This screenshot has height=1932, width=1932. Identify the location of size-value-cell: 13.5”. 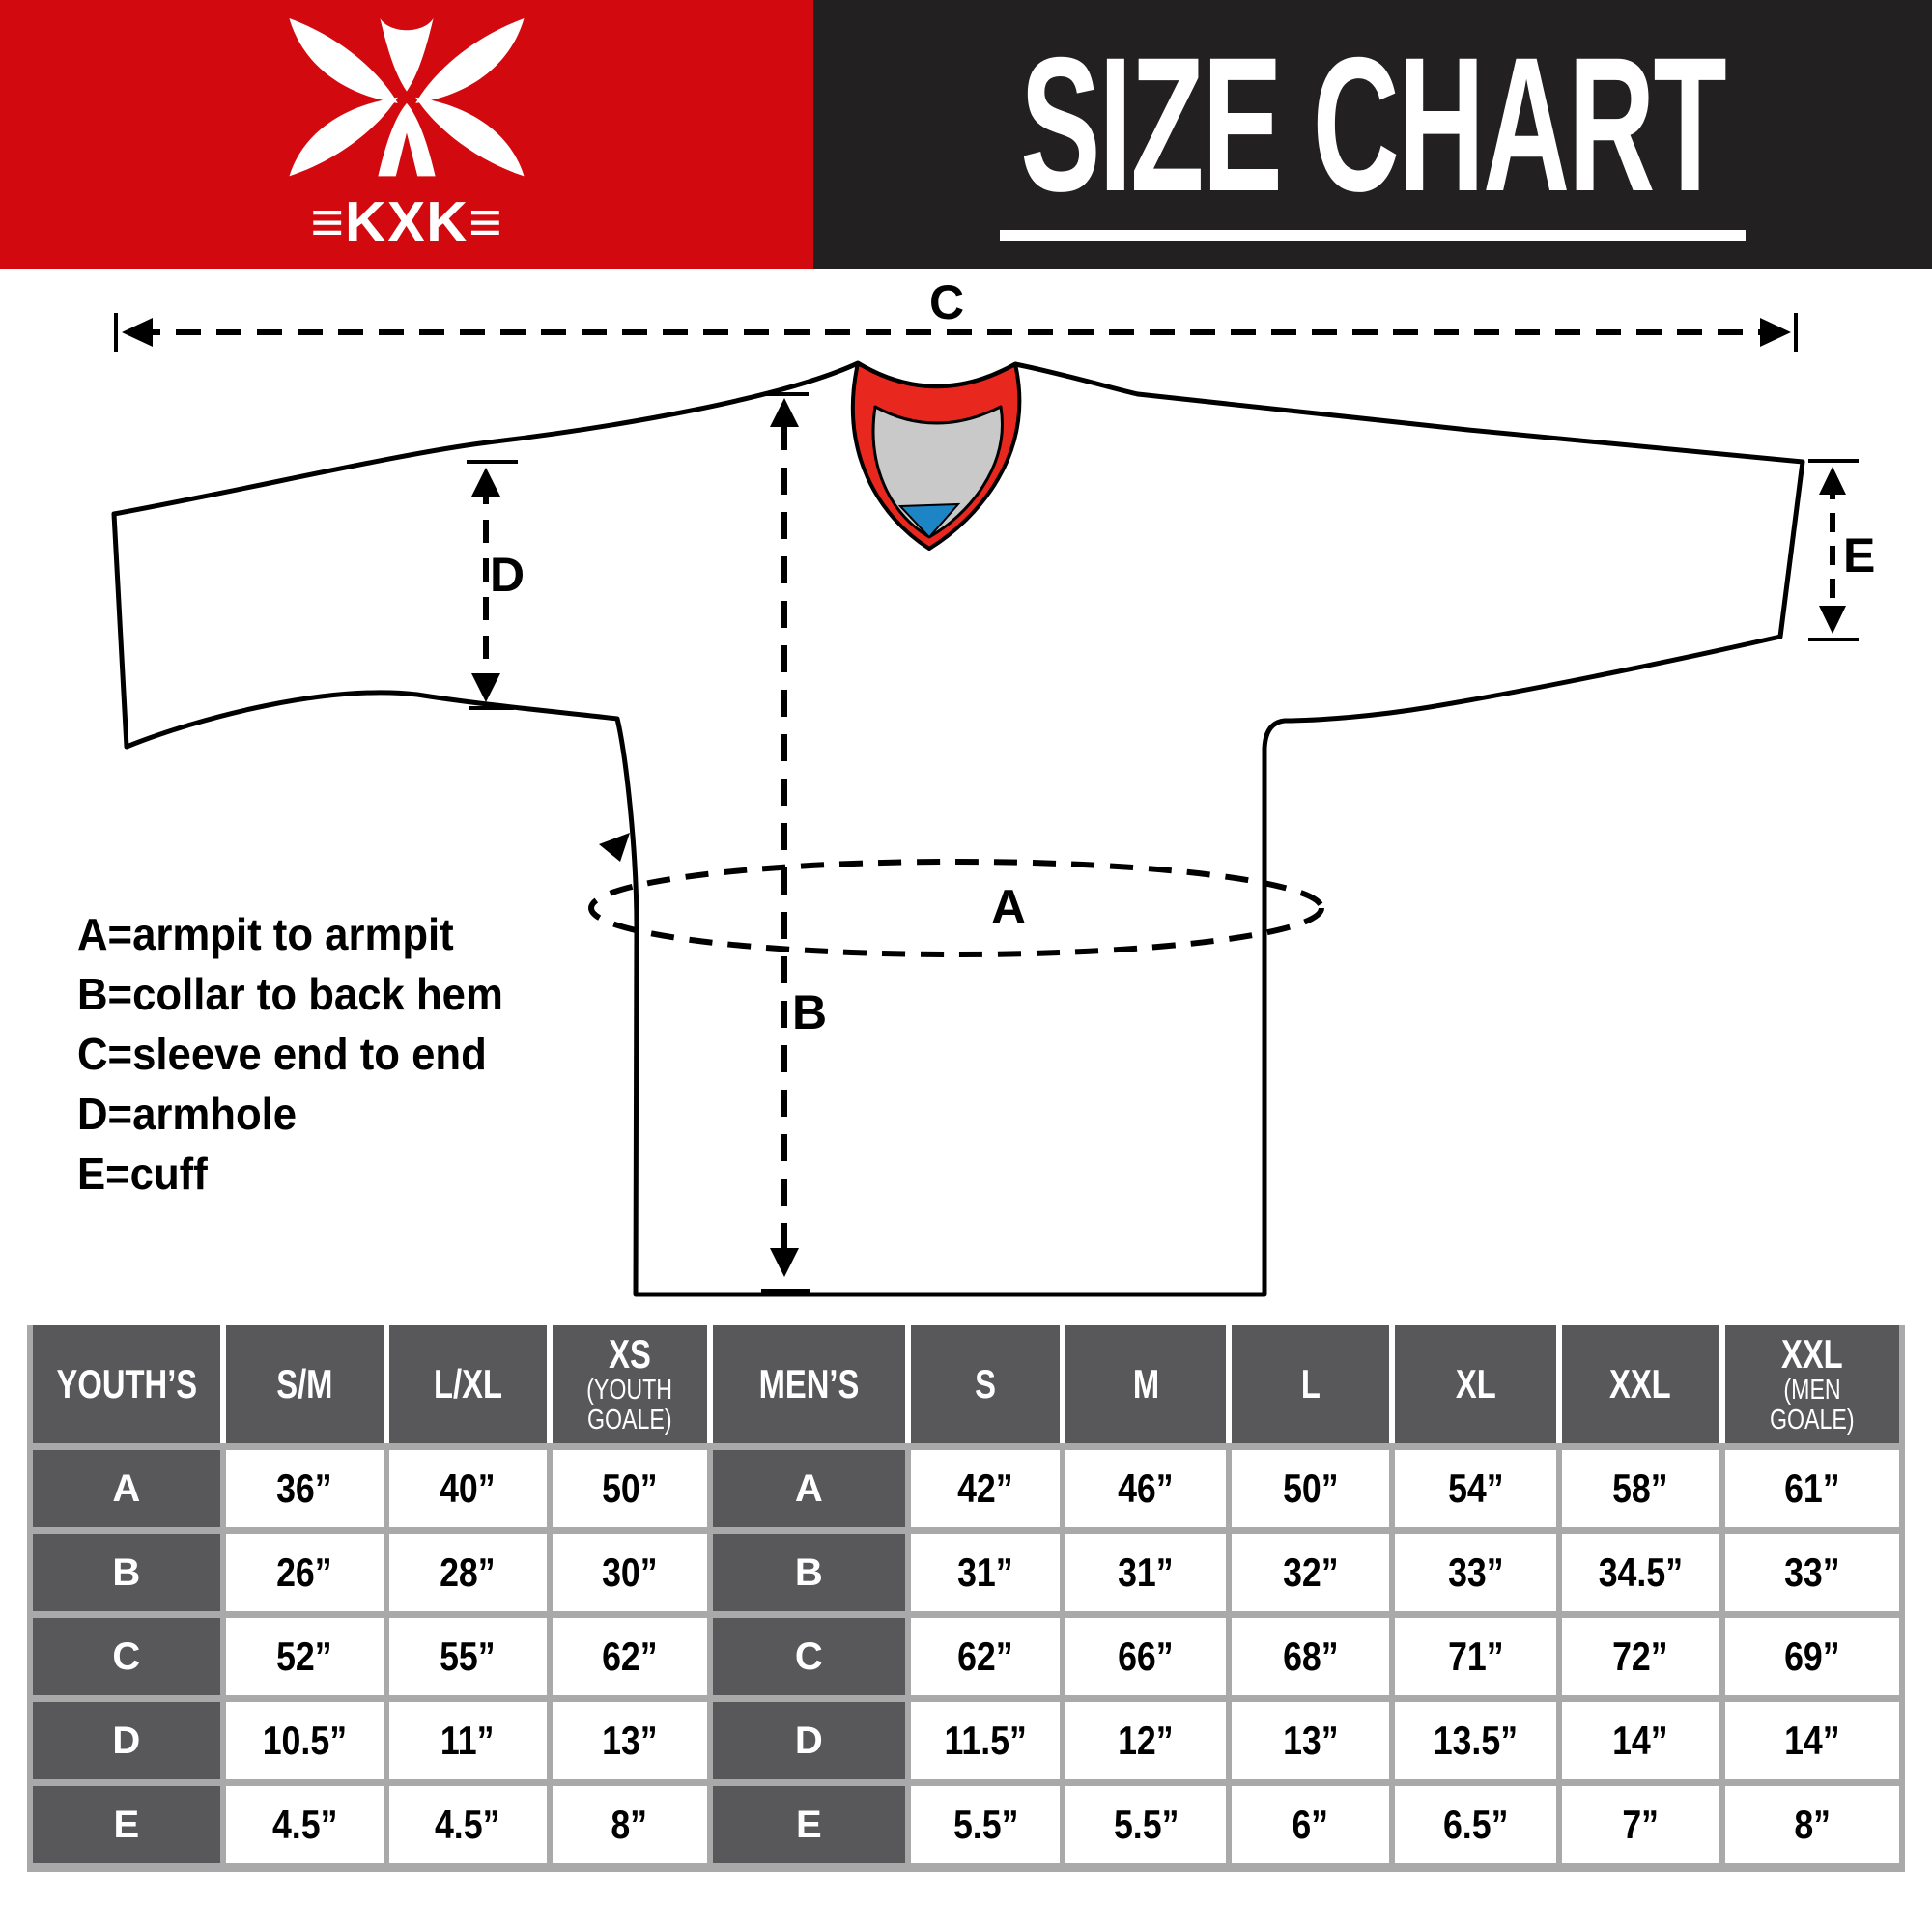
(1475, 1740).